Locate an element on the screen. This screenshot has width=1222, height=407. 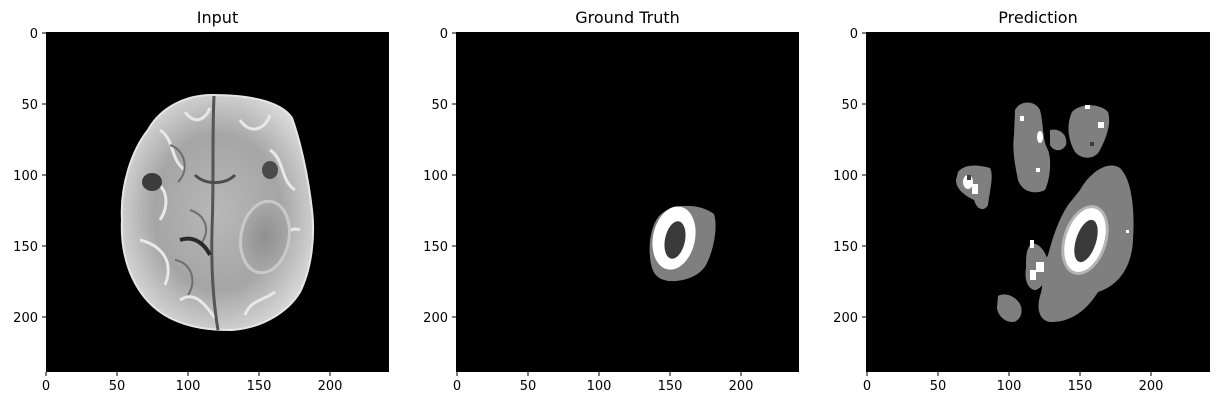
x-axis-ground-truth: 0 50 100 150 200 is located at coordinates (603, 383).